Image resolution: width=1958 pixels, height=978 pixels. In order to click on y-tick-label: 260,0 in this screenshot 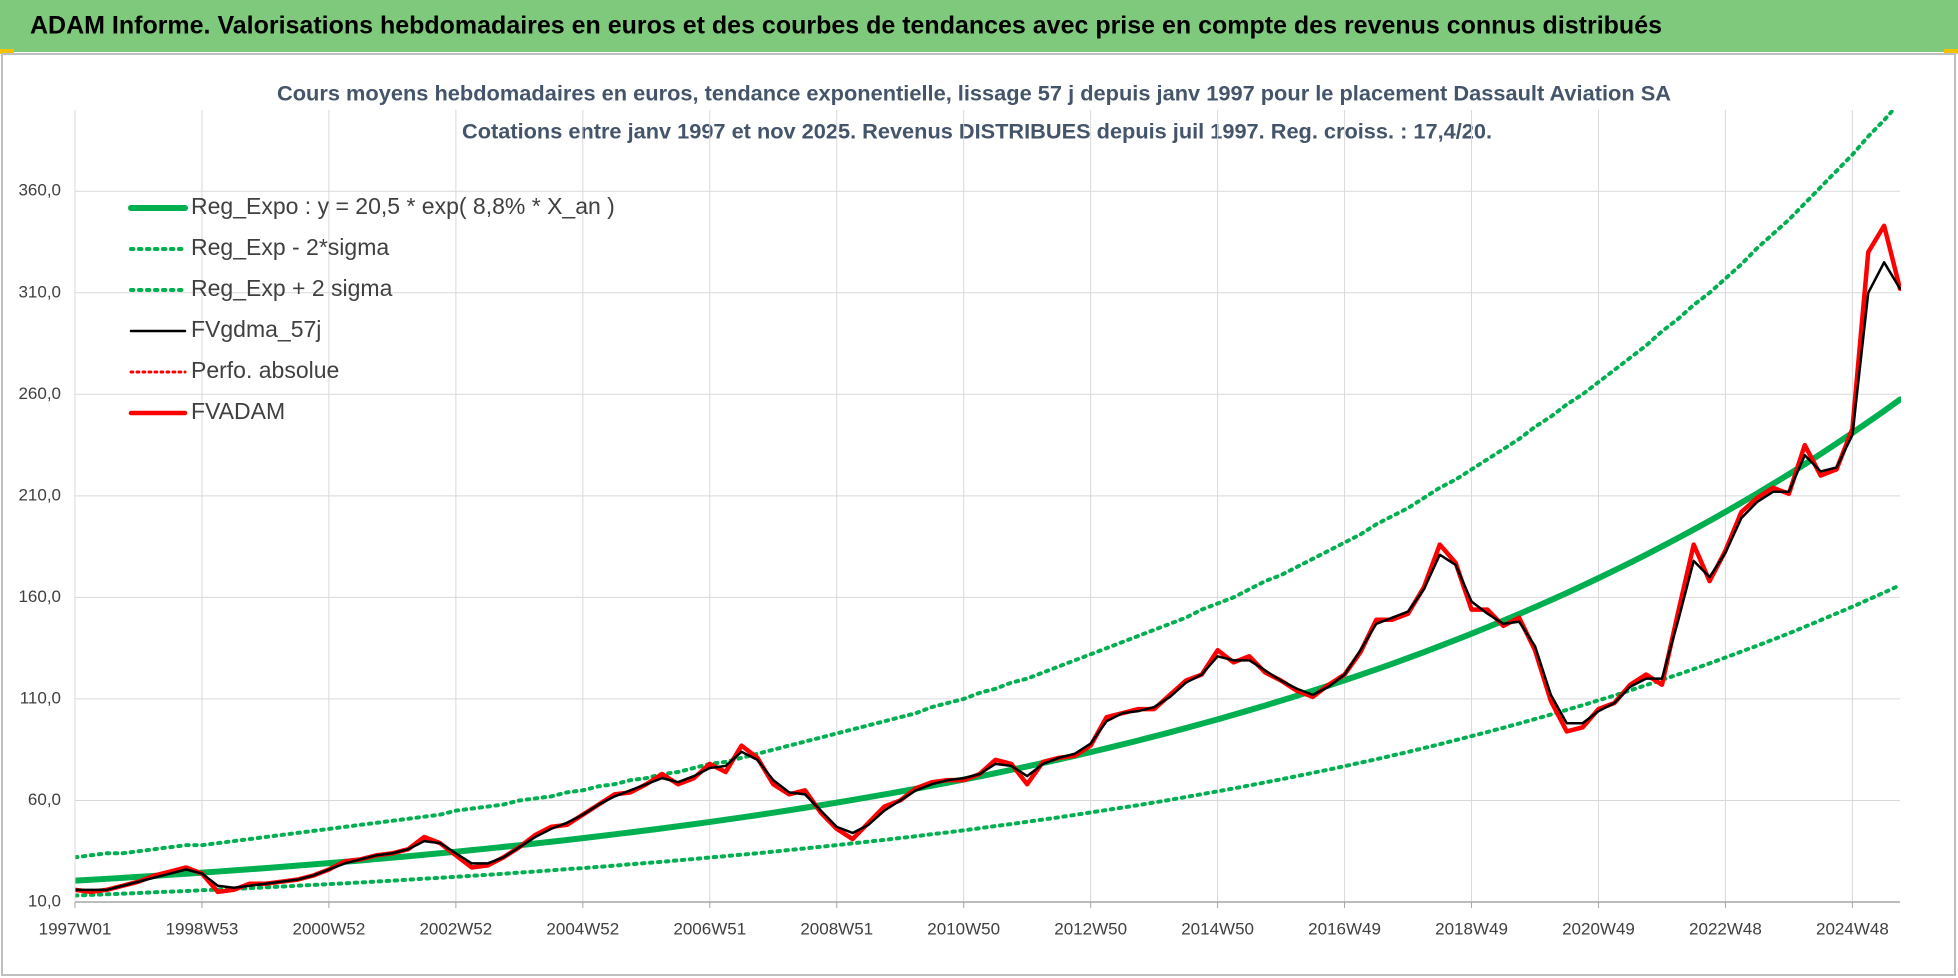, I will do `click(39, 393)`.